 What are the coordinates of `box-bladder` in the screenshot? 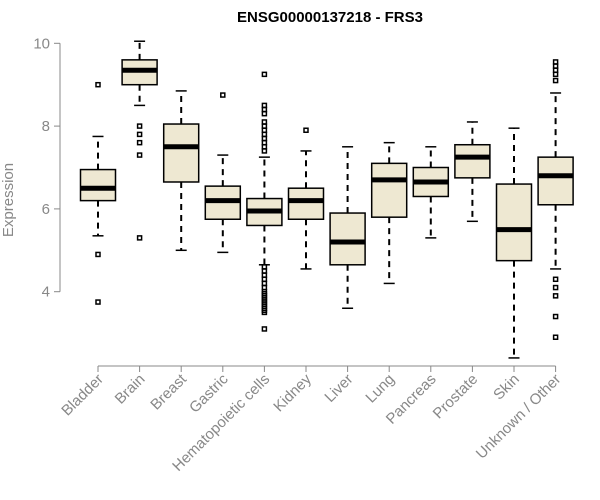 It's located at (98, 193).